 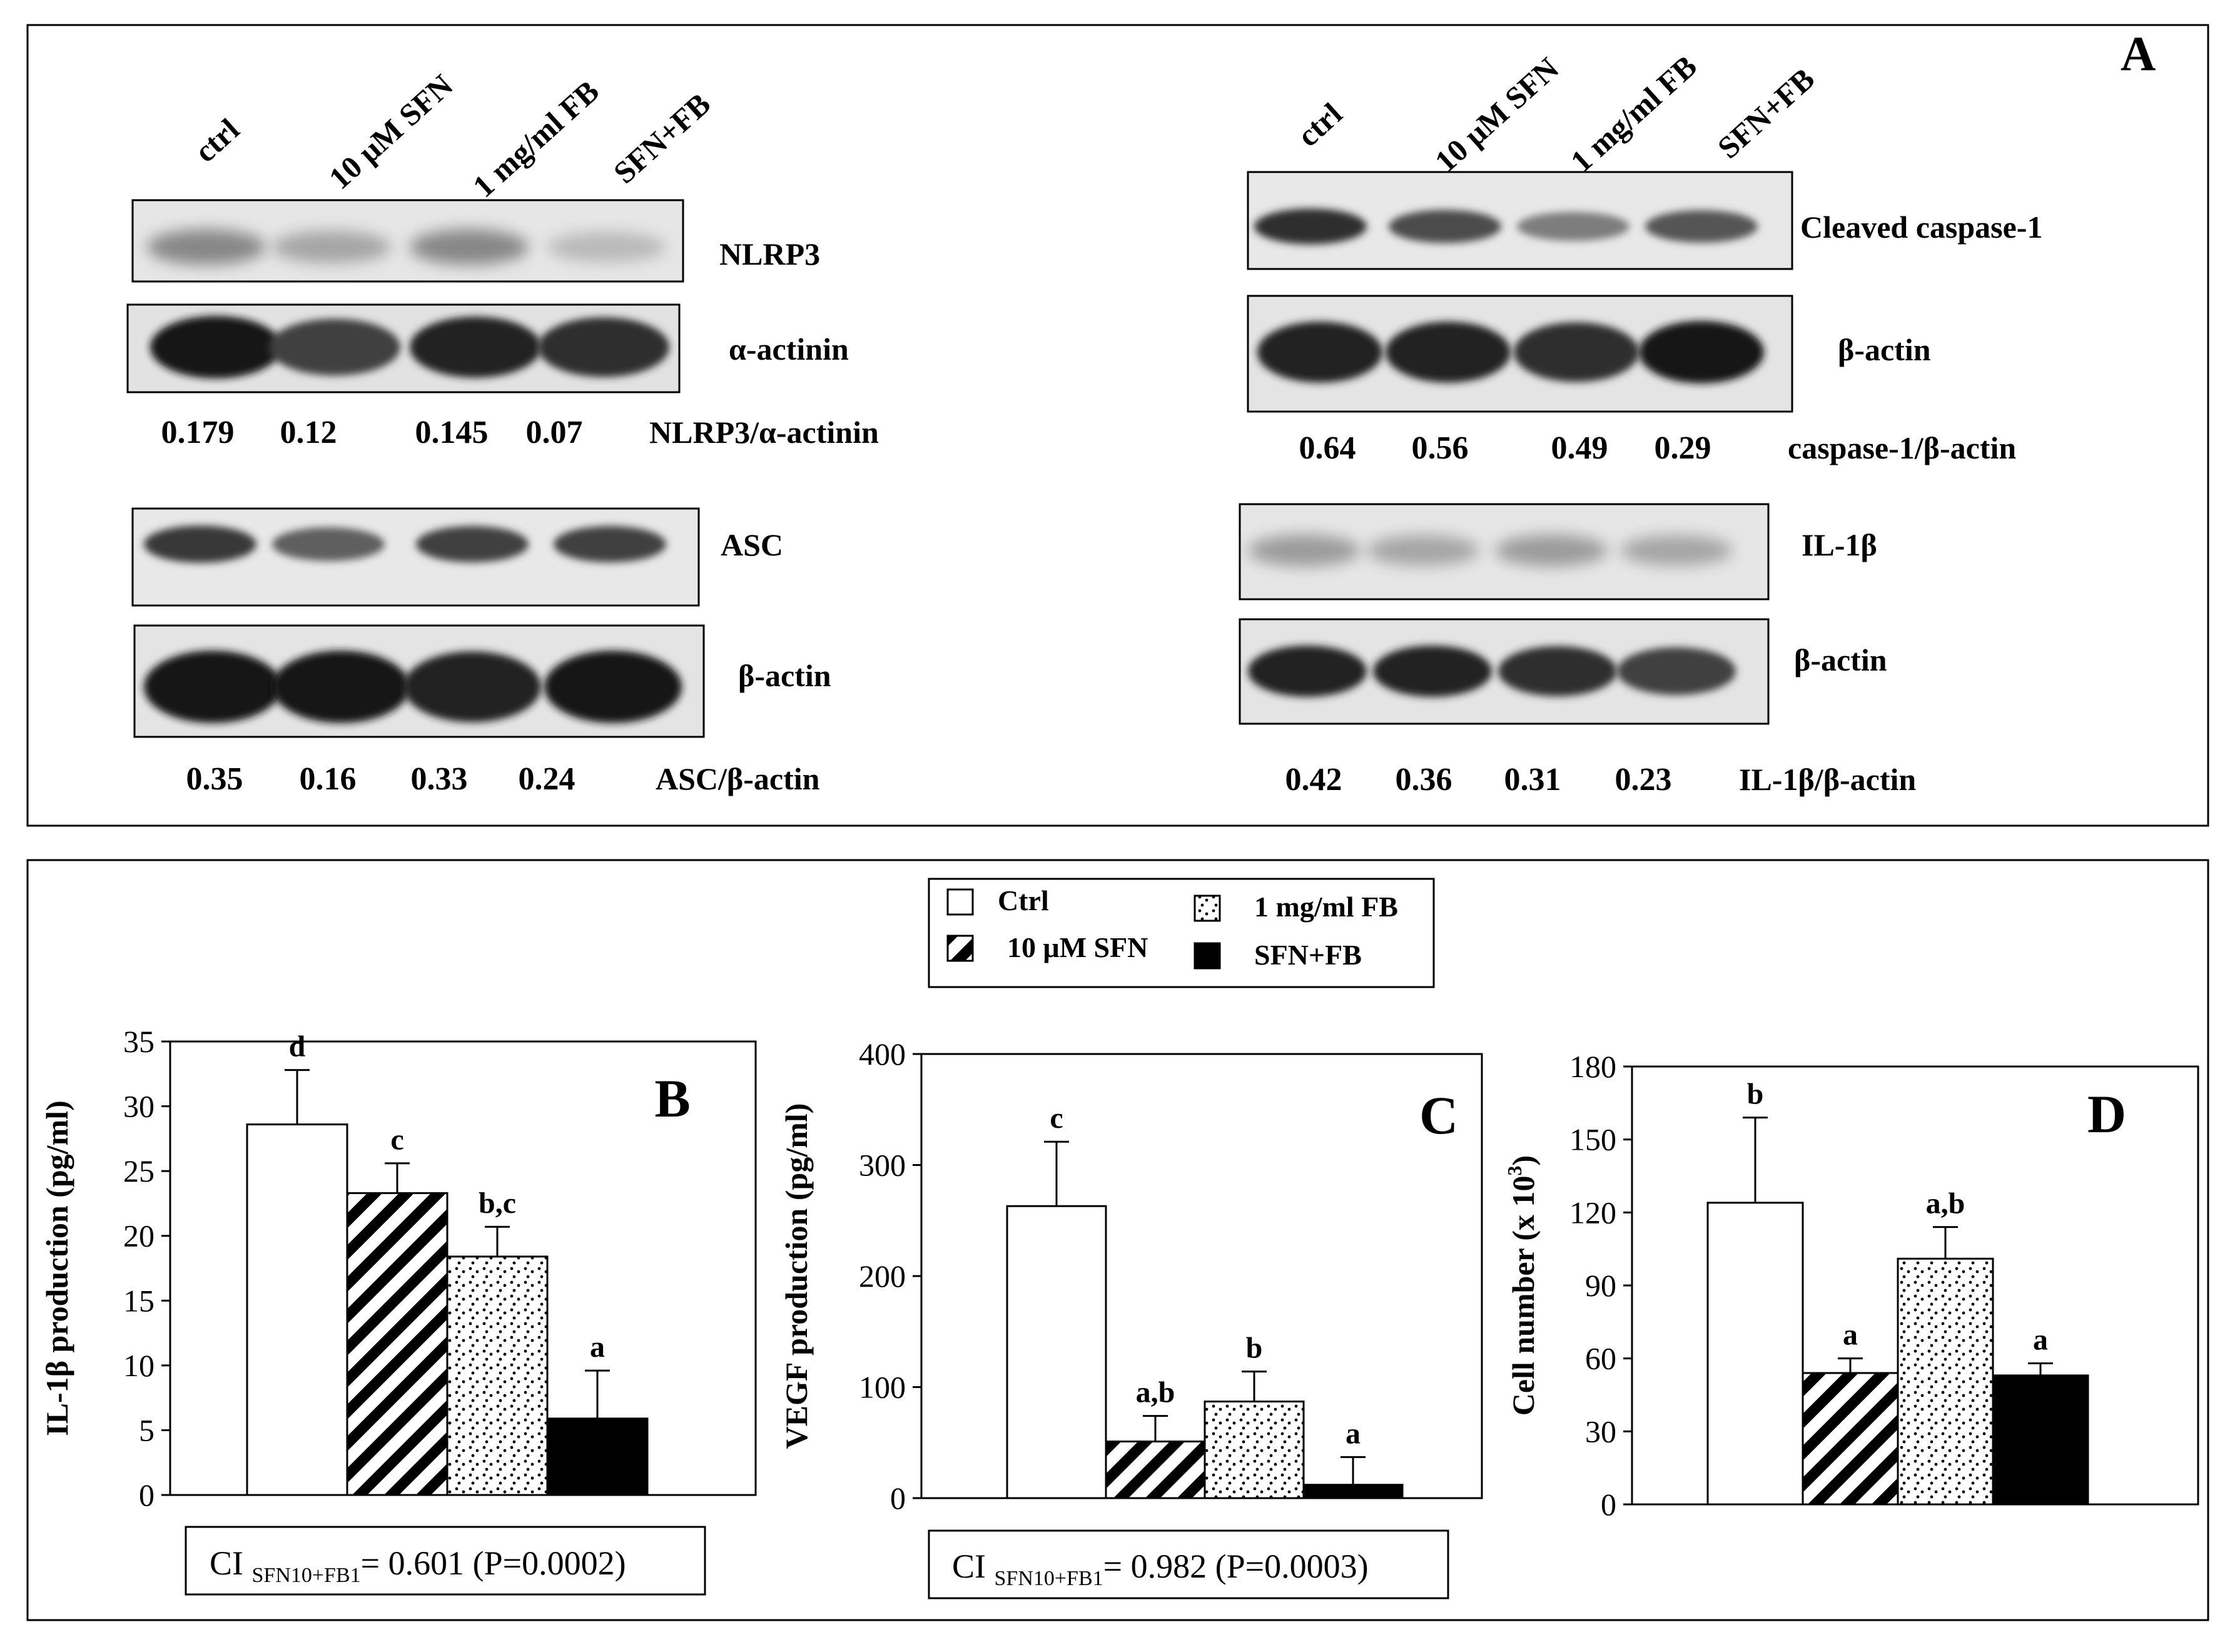 What do you see at coordinates (372, 432) in the screenshot?
I see `left-ratio1-values: 0.179 0.12 0.145 0.07` at bounding box center [372, 432].